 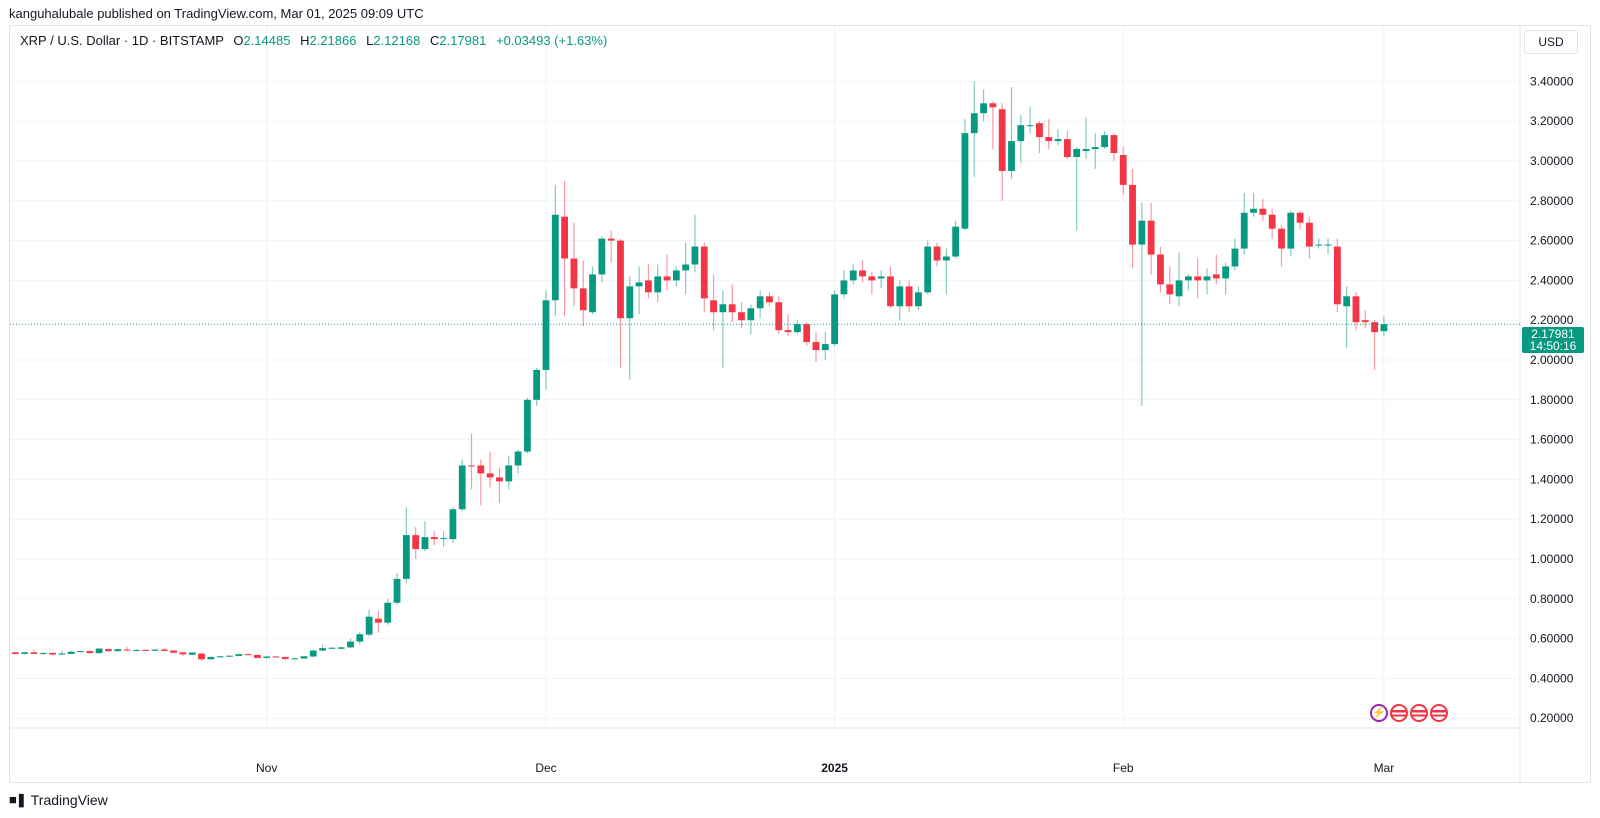 What do you see at coordinates (1552, 479) in the screenshot?
I see `y-tick-label: 1.40000` at bounding box center [1552, 479].